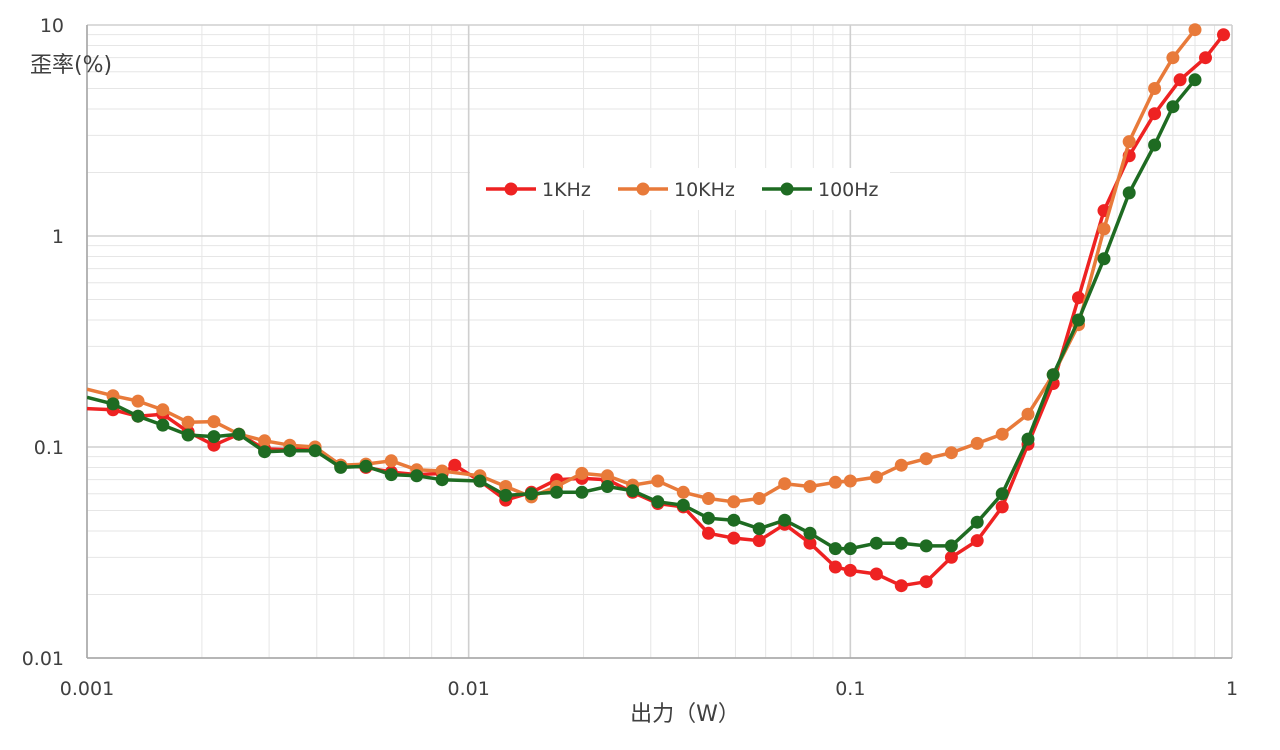  I want to click on x-tick-label: 0.01, so click(469, 689).